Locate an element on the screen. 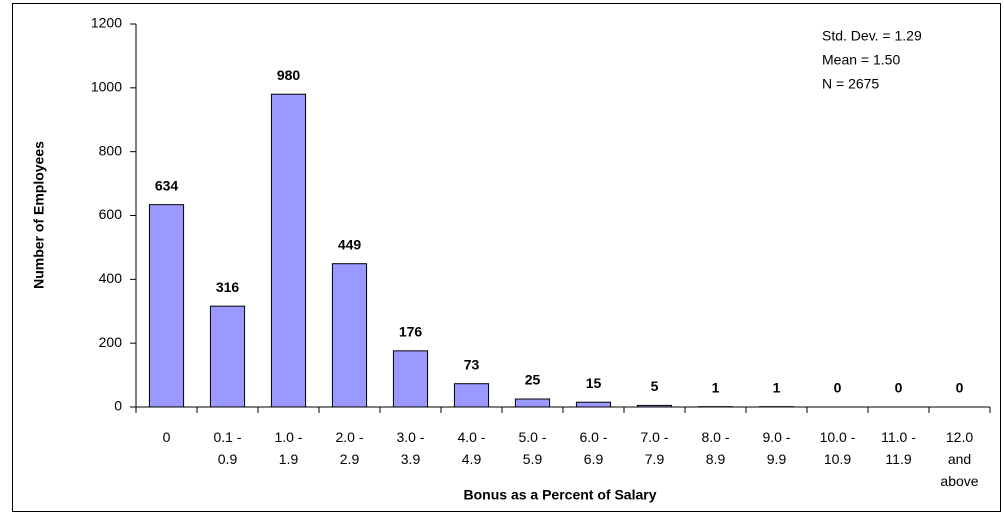  x-tick-label-line: 5.9 is located at coordinates (533, 459).